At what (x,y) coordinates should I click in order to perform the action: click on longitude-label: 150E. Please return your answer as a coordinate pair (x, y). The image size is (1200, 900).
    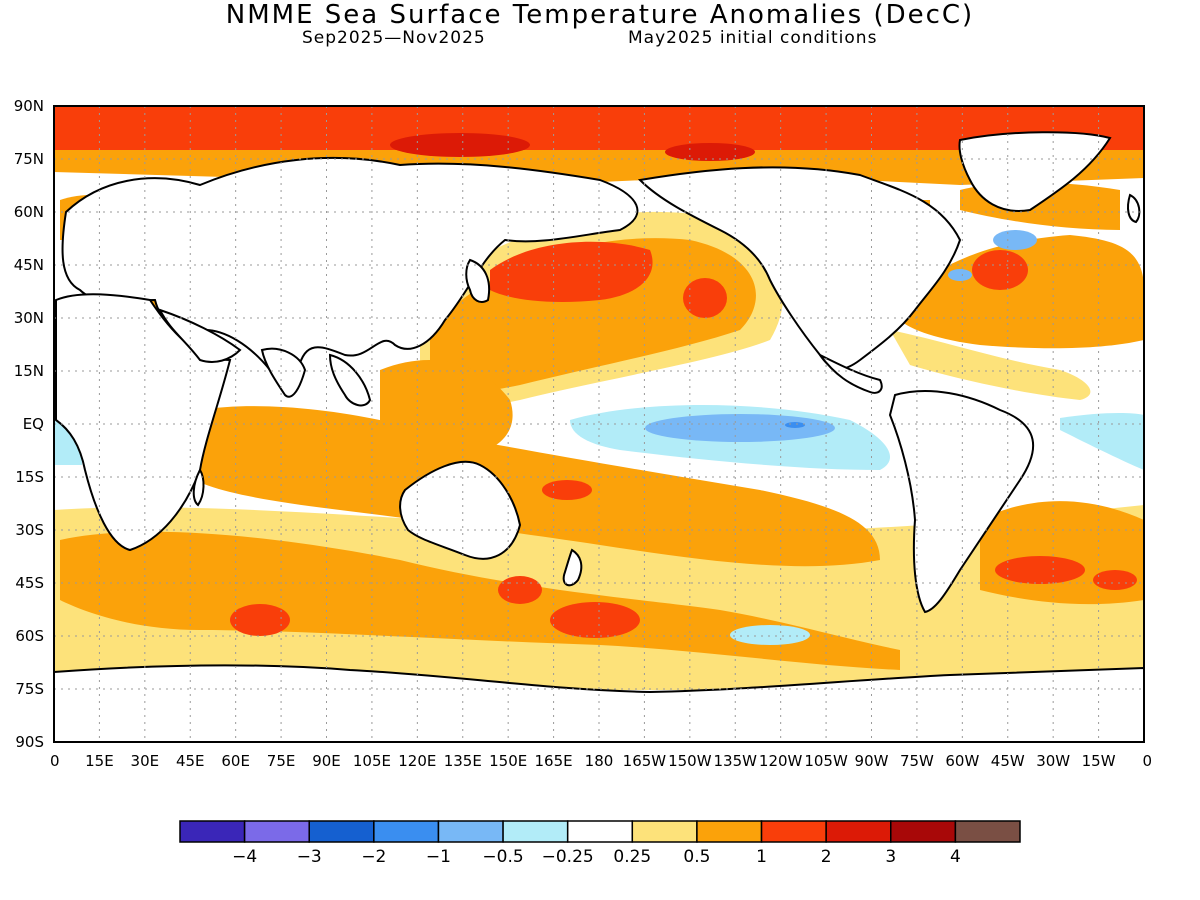
    Looking at the image, I should click on (508, 761).